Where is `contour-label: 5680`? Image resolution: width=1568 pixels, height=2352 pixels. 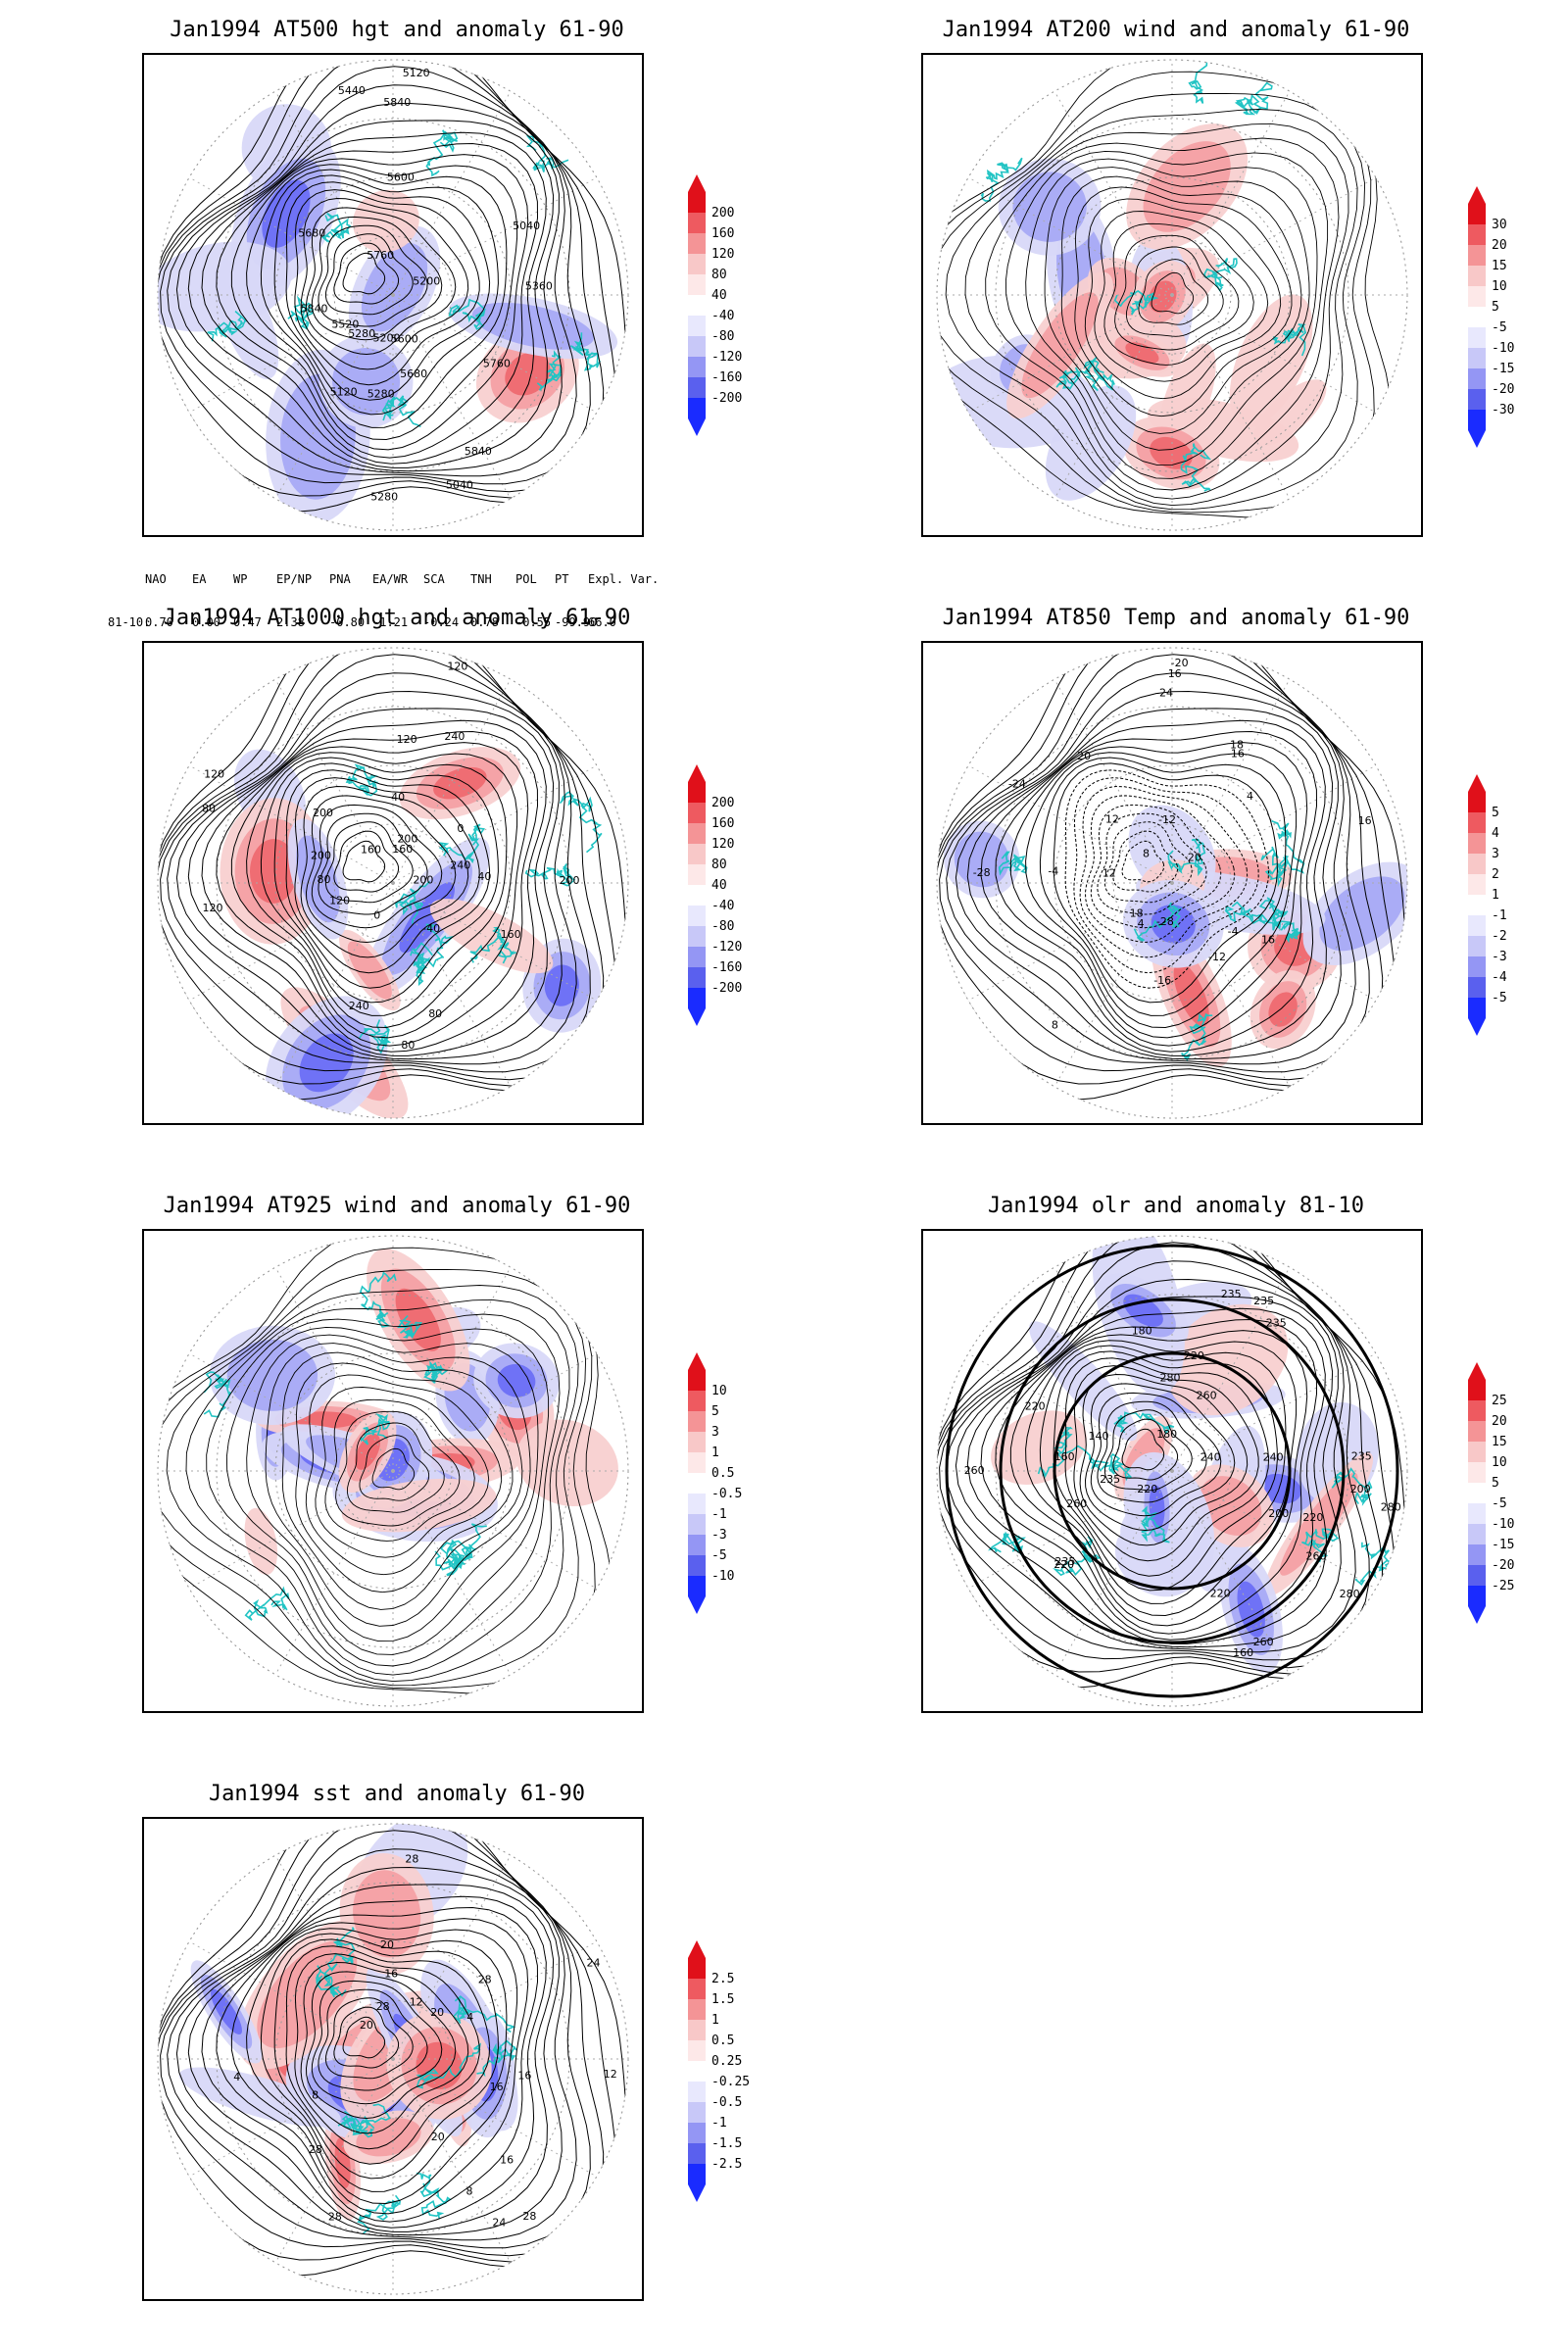 contour-label: 5680 is located at coordinates (413, 374).